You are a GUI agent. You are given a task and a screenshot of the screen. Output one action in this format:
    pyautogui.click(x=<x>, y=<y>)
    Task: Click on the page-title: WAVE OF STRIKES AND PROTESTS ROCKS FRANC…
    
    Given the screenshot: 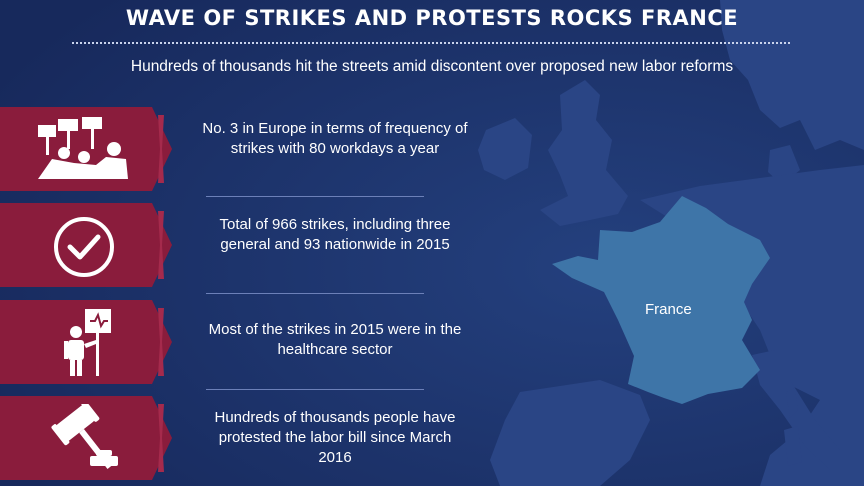 What is the action you would take?
    pyautogui.click(x=432, y=18)
    